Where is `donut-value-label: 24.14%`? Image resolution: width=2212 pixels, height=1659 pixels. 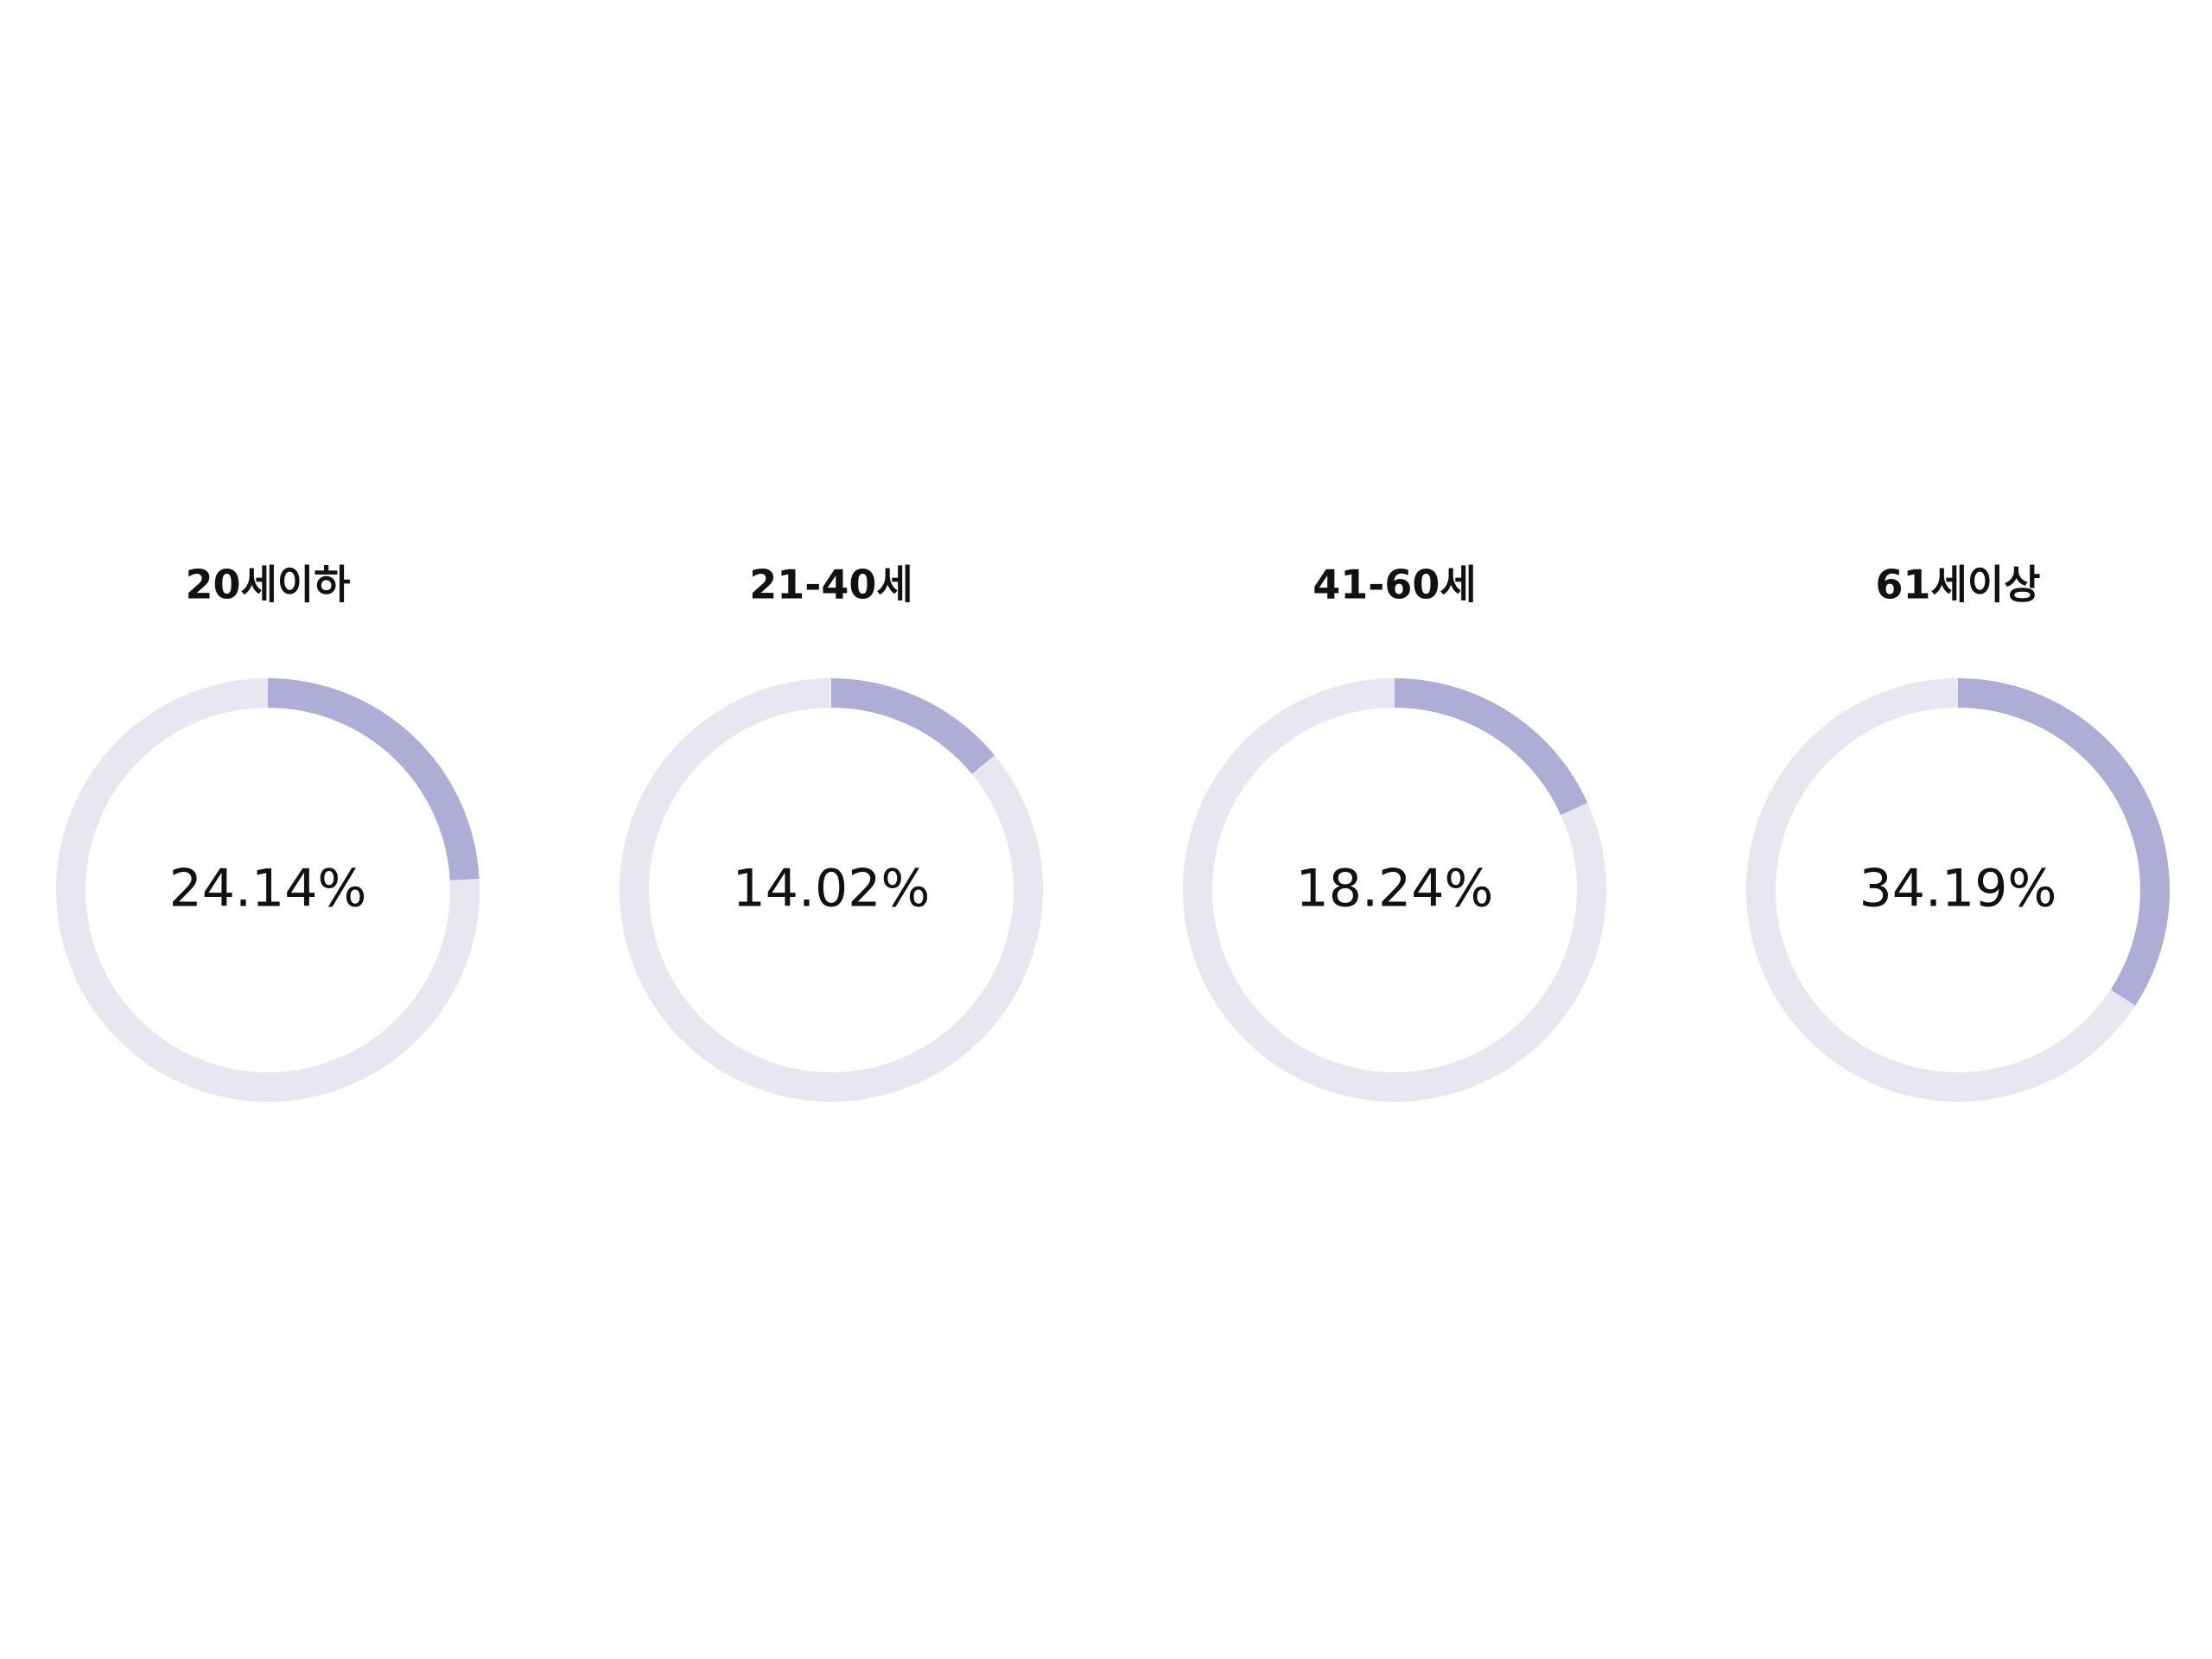 donut-value-label: 24.14% is located at coordinates (268, 889).